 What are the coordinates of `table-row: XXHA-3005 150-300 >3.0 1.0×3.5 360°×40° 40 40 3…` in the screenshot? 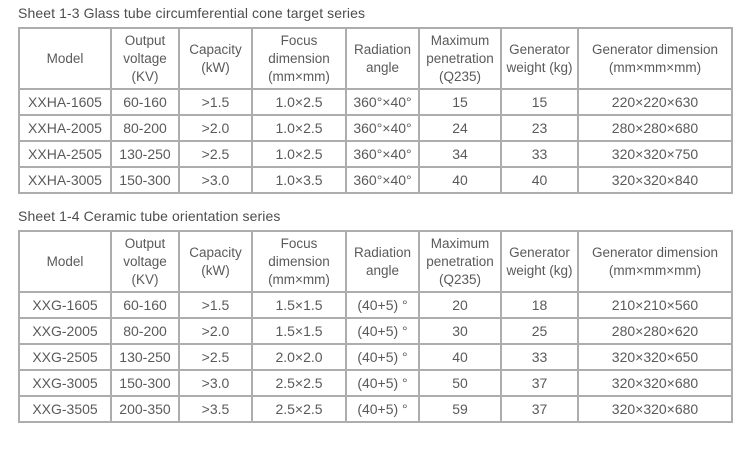 It's located at (375, 180).